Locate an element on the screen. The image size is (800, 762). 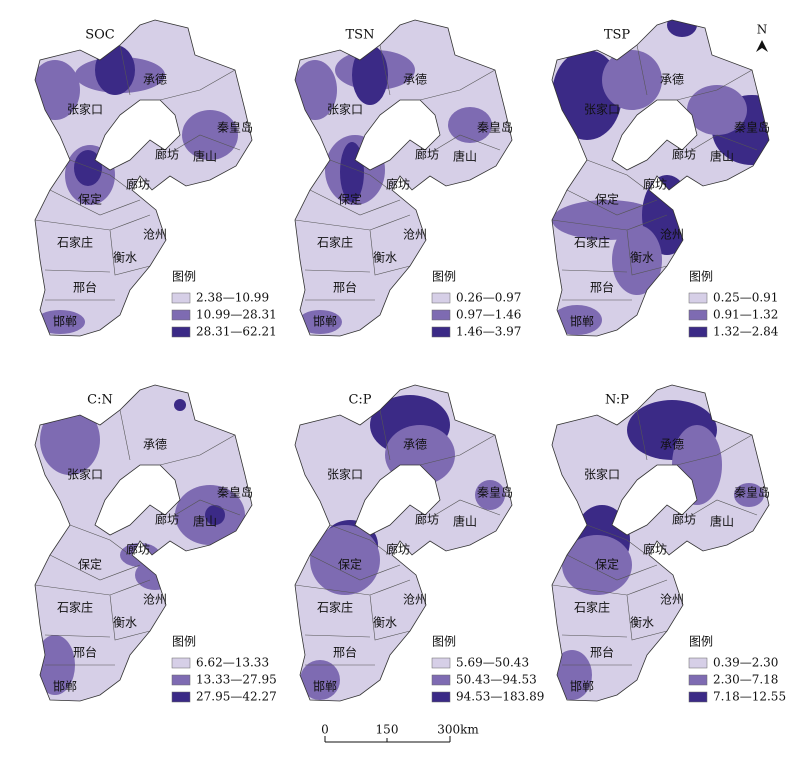
scale-bar: 0 150 300km is located at coordinates (400, 733).